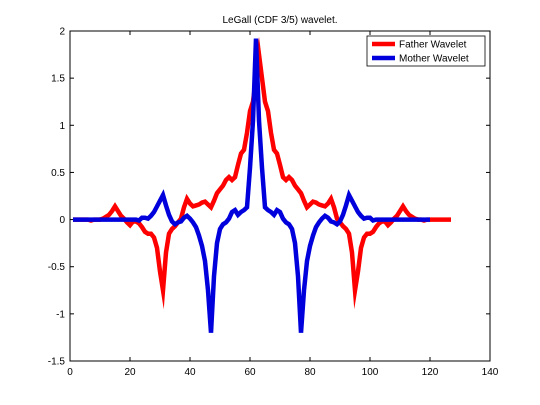  I want to click on y-tick-label: 0, so click(62, 220).